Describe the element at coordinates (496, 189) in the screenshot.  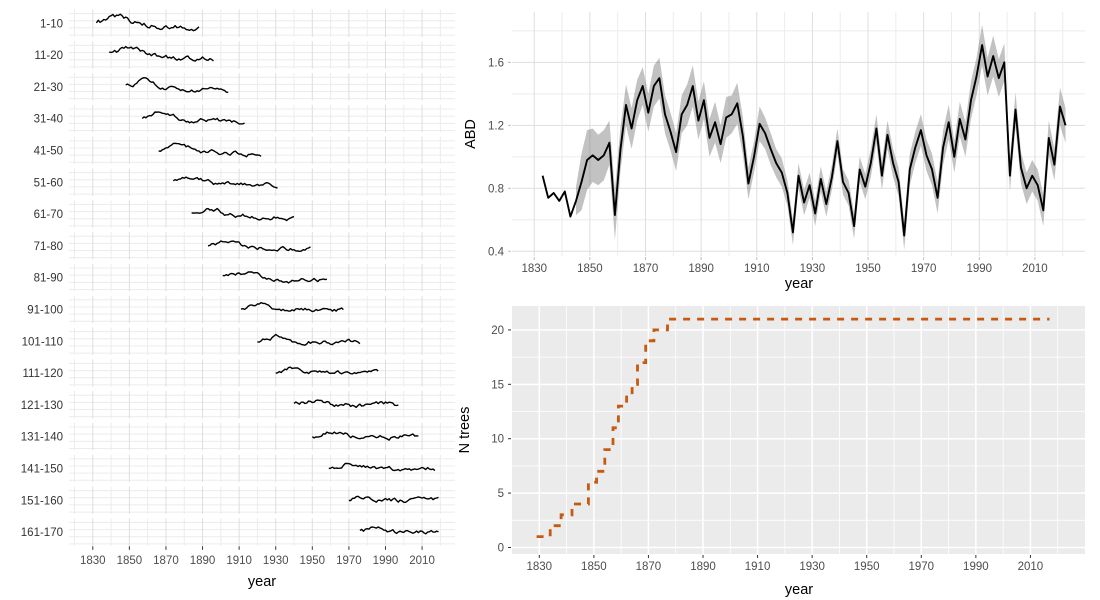
I see `y-tick-label: 0.8` at that location.